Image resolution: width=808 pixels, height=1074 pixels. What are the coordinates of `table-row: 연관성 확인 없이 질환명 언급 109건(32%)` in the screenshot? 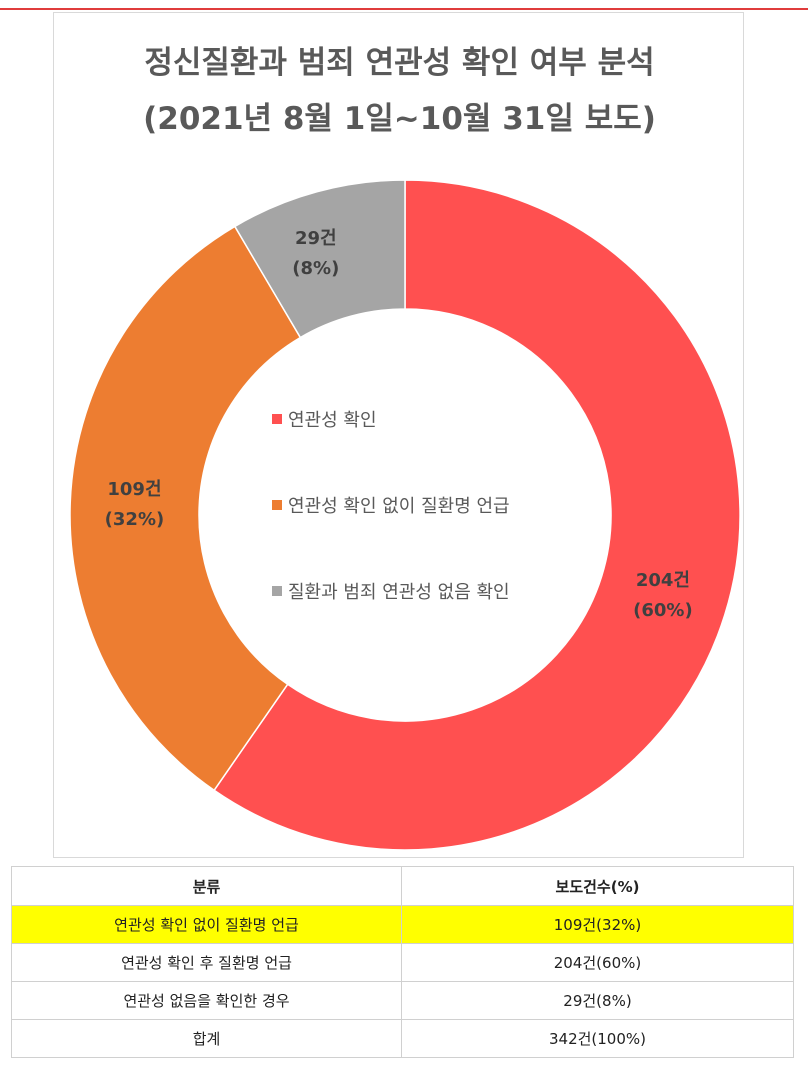 It's located at (402, 924).